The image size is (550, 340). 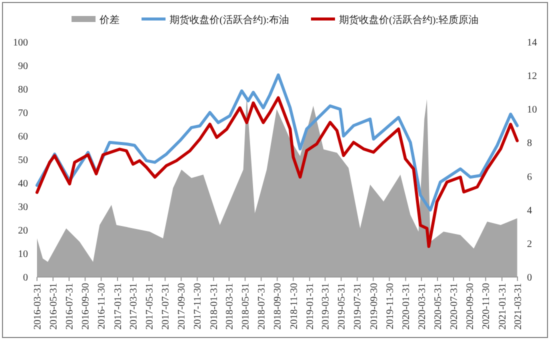 What do you see at coordinates (150, 306) in the screenshot?
I see `x-tick-label: 2017-05-31` at bounding box center [150, 306].